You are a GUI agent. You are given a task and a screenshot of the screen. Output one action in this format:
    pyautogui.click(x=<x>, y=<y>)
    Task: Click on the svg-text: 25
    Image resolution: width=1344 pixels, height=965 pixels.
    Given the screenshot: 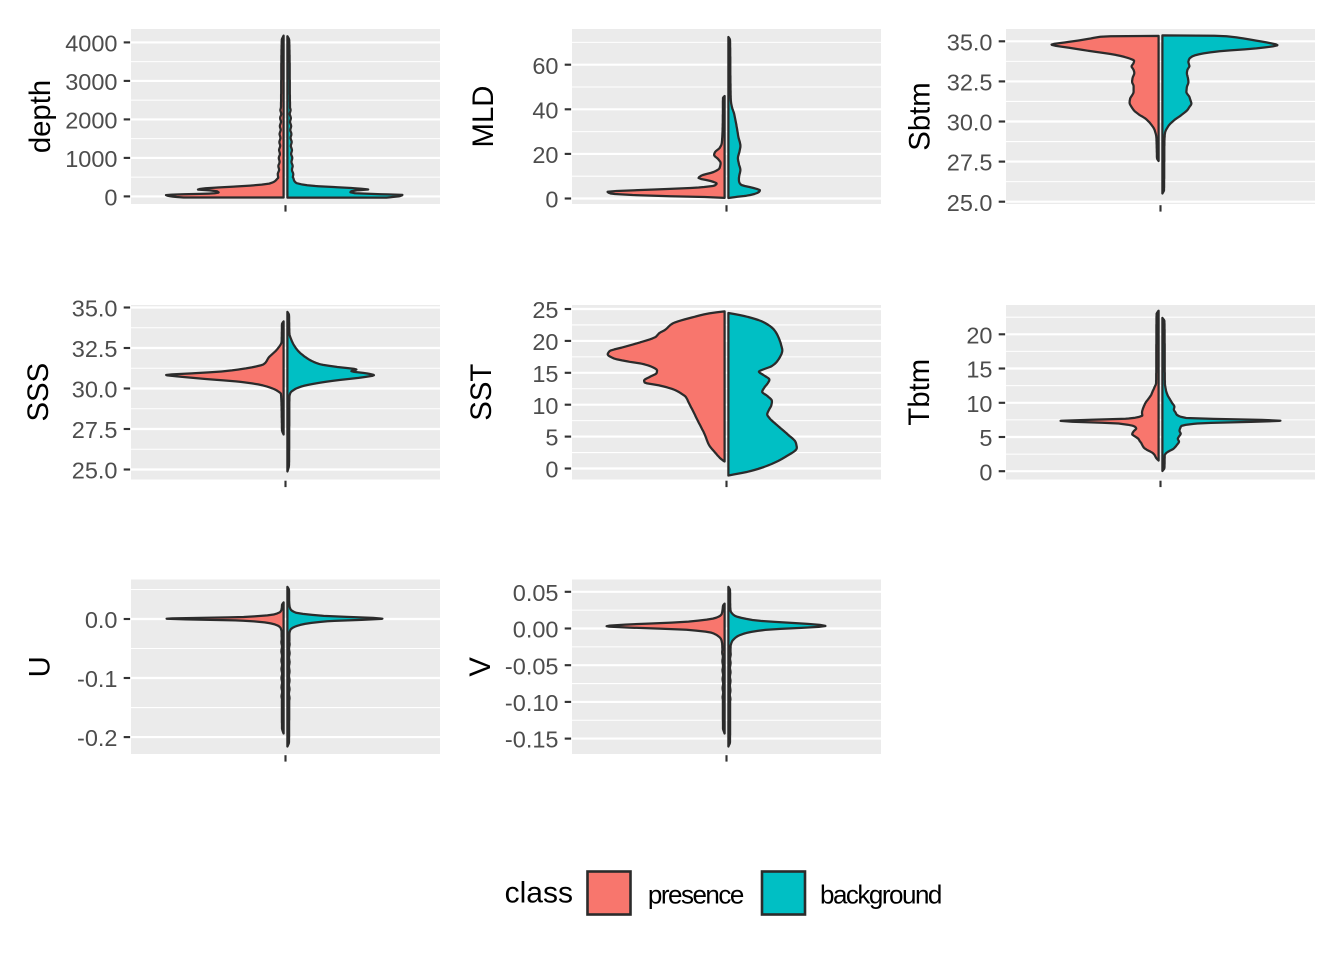 What is the action you would take?
    pyautogui.click(x=545, y=310)
    